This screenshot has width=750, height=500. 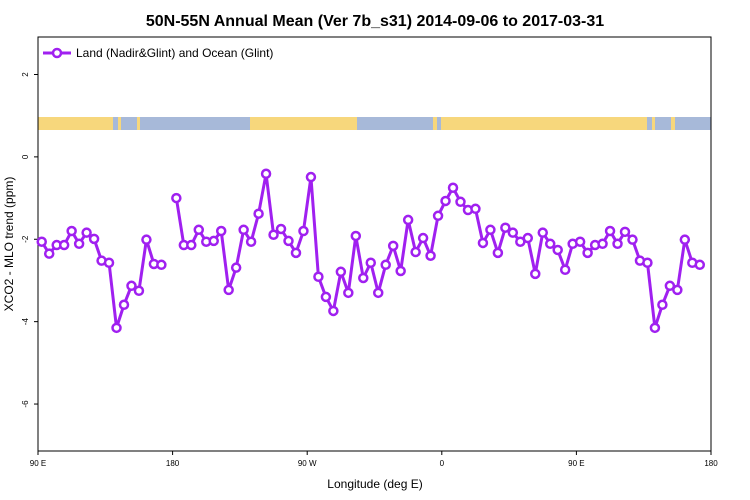 What do you see at coordinates (9, 244) in the screenshot?
I see `y-axis-label: XCO2 - MLO trend (ppm)` at bounding box center [9, 244].